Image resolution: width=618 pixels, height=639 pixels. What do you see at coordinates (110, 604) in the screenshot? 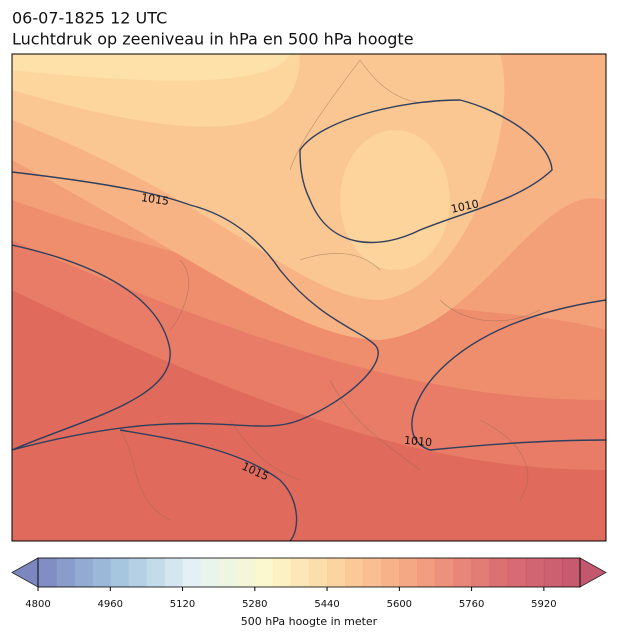
I see `tick-label: 4960` at bounding box center [110, 604].